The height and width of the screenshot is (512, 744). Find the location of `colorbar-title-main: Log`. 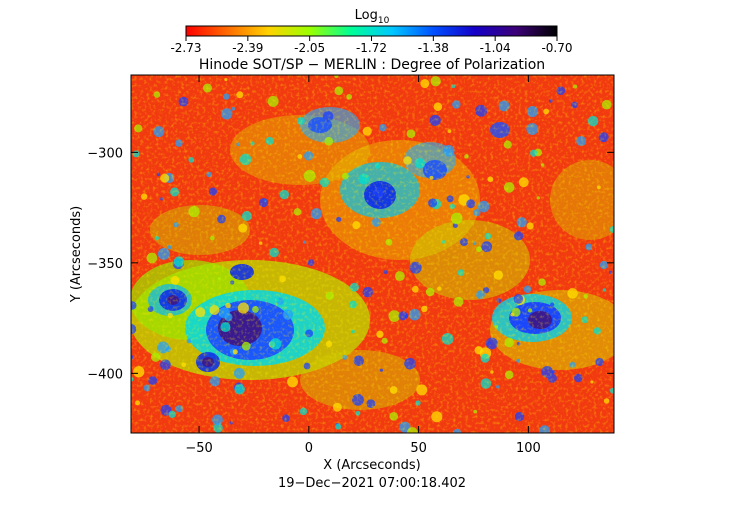

colorbar-title-main: Log is located at coordinates (366, 15).